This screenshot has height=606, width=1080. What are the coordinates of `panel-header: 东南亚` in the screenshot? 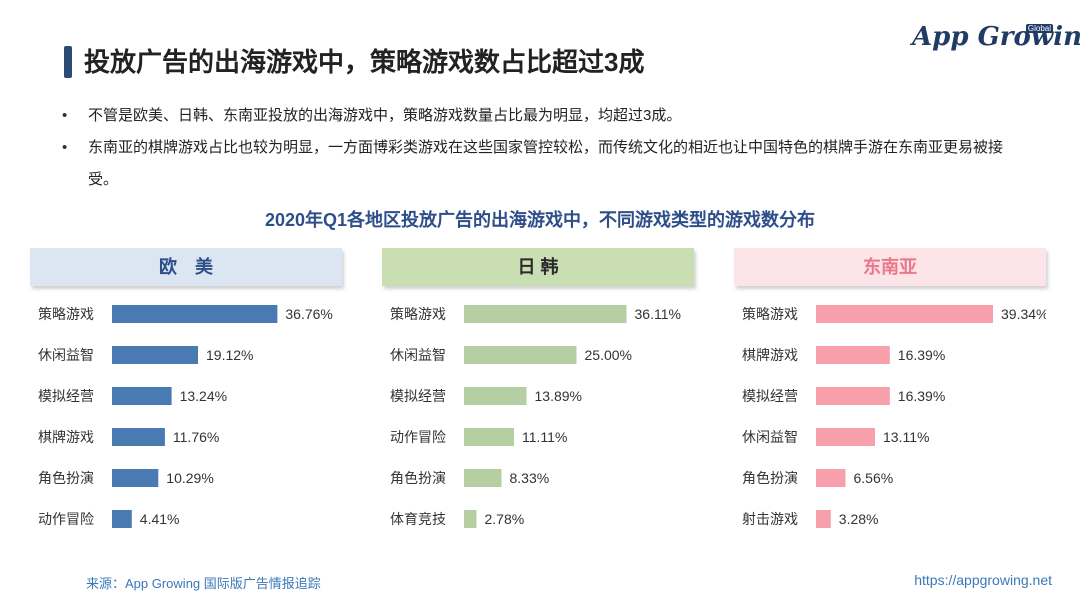 It's located at (890, 267).